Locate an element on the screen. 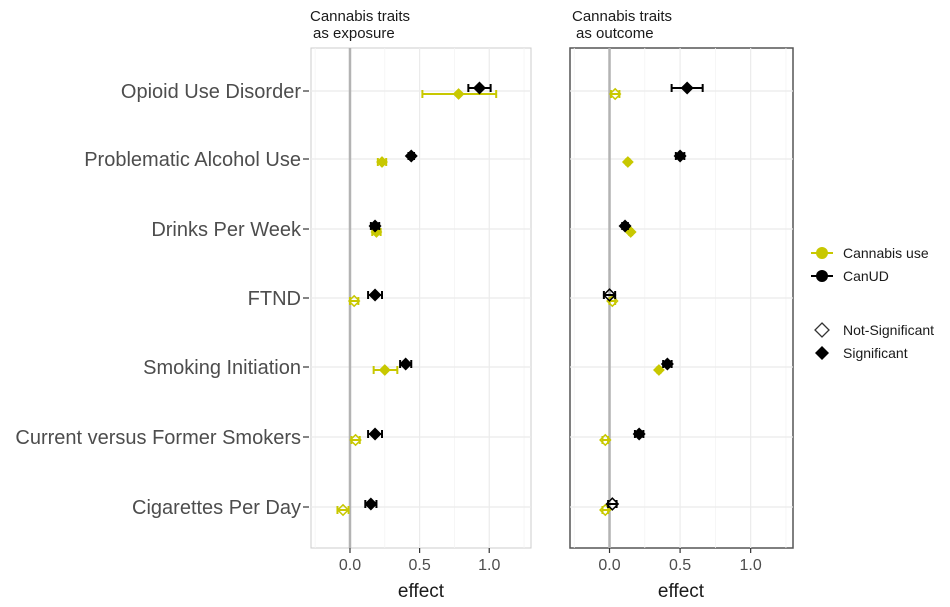  point-cannabis-use-ftnd is located at coordinates (354, 301).